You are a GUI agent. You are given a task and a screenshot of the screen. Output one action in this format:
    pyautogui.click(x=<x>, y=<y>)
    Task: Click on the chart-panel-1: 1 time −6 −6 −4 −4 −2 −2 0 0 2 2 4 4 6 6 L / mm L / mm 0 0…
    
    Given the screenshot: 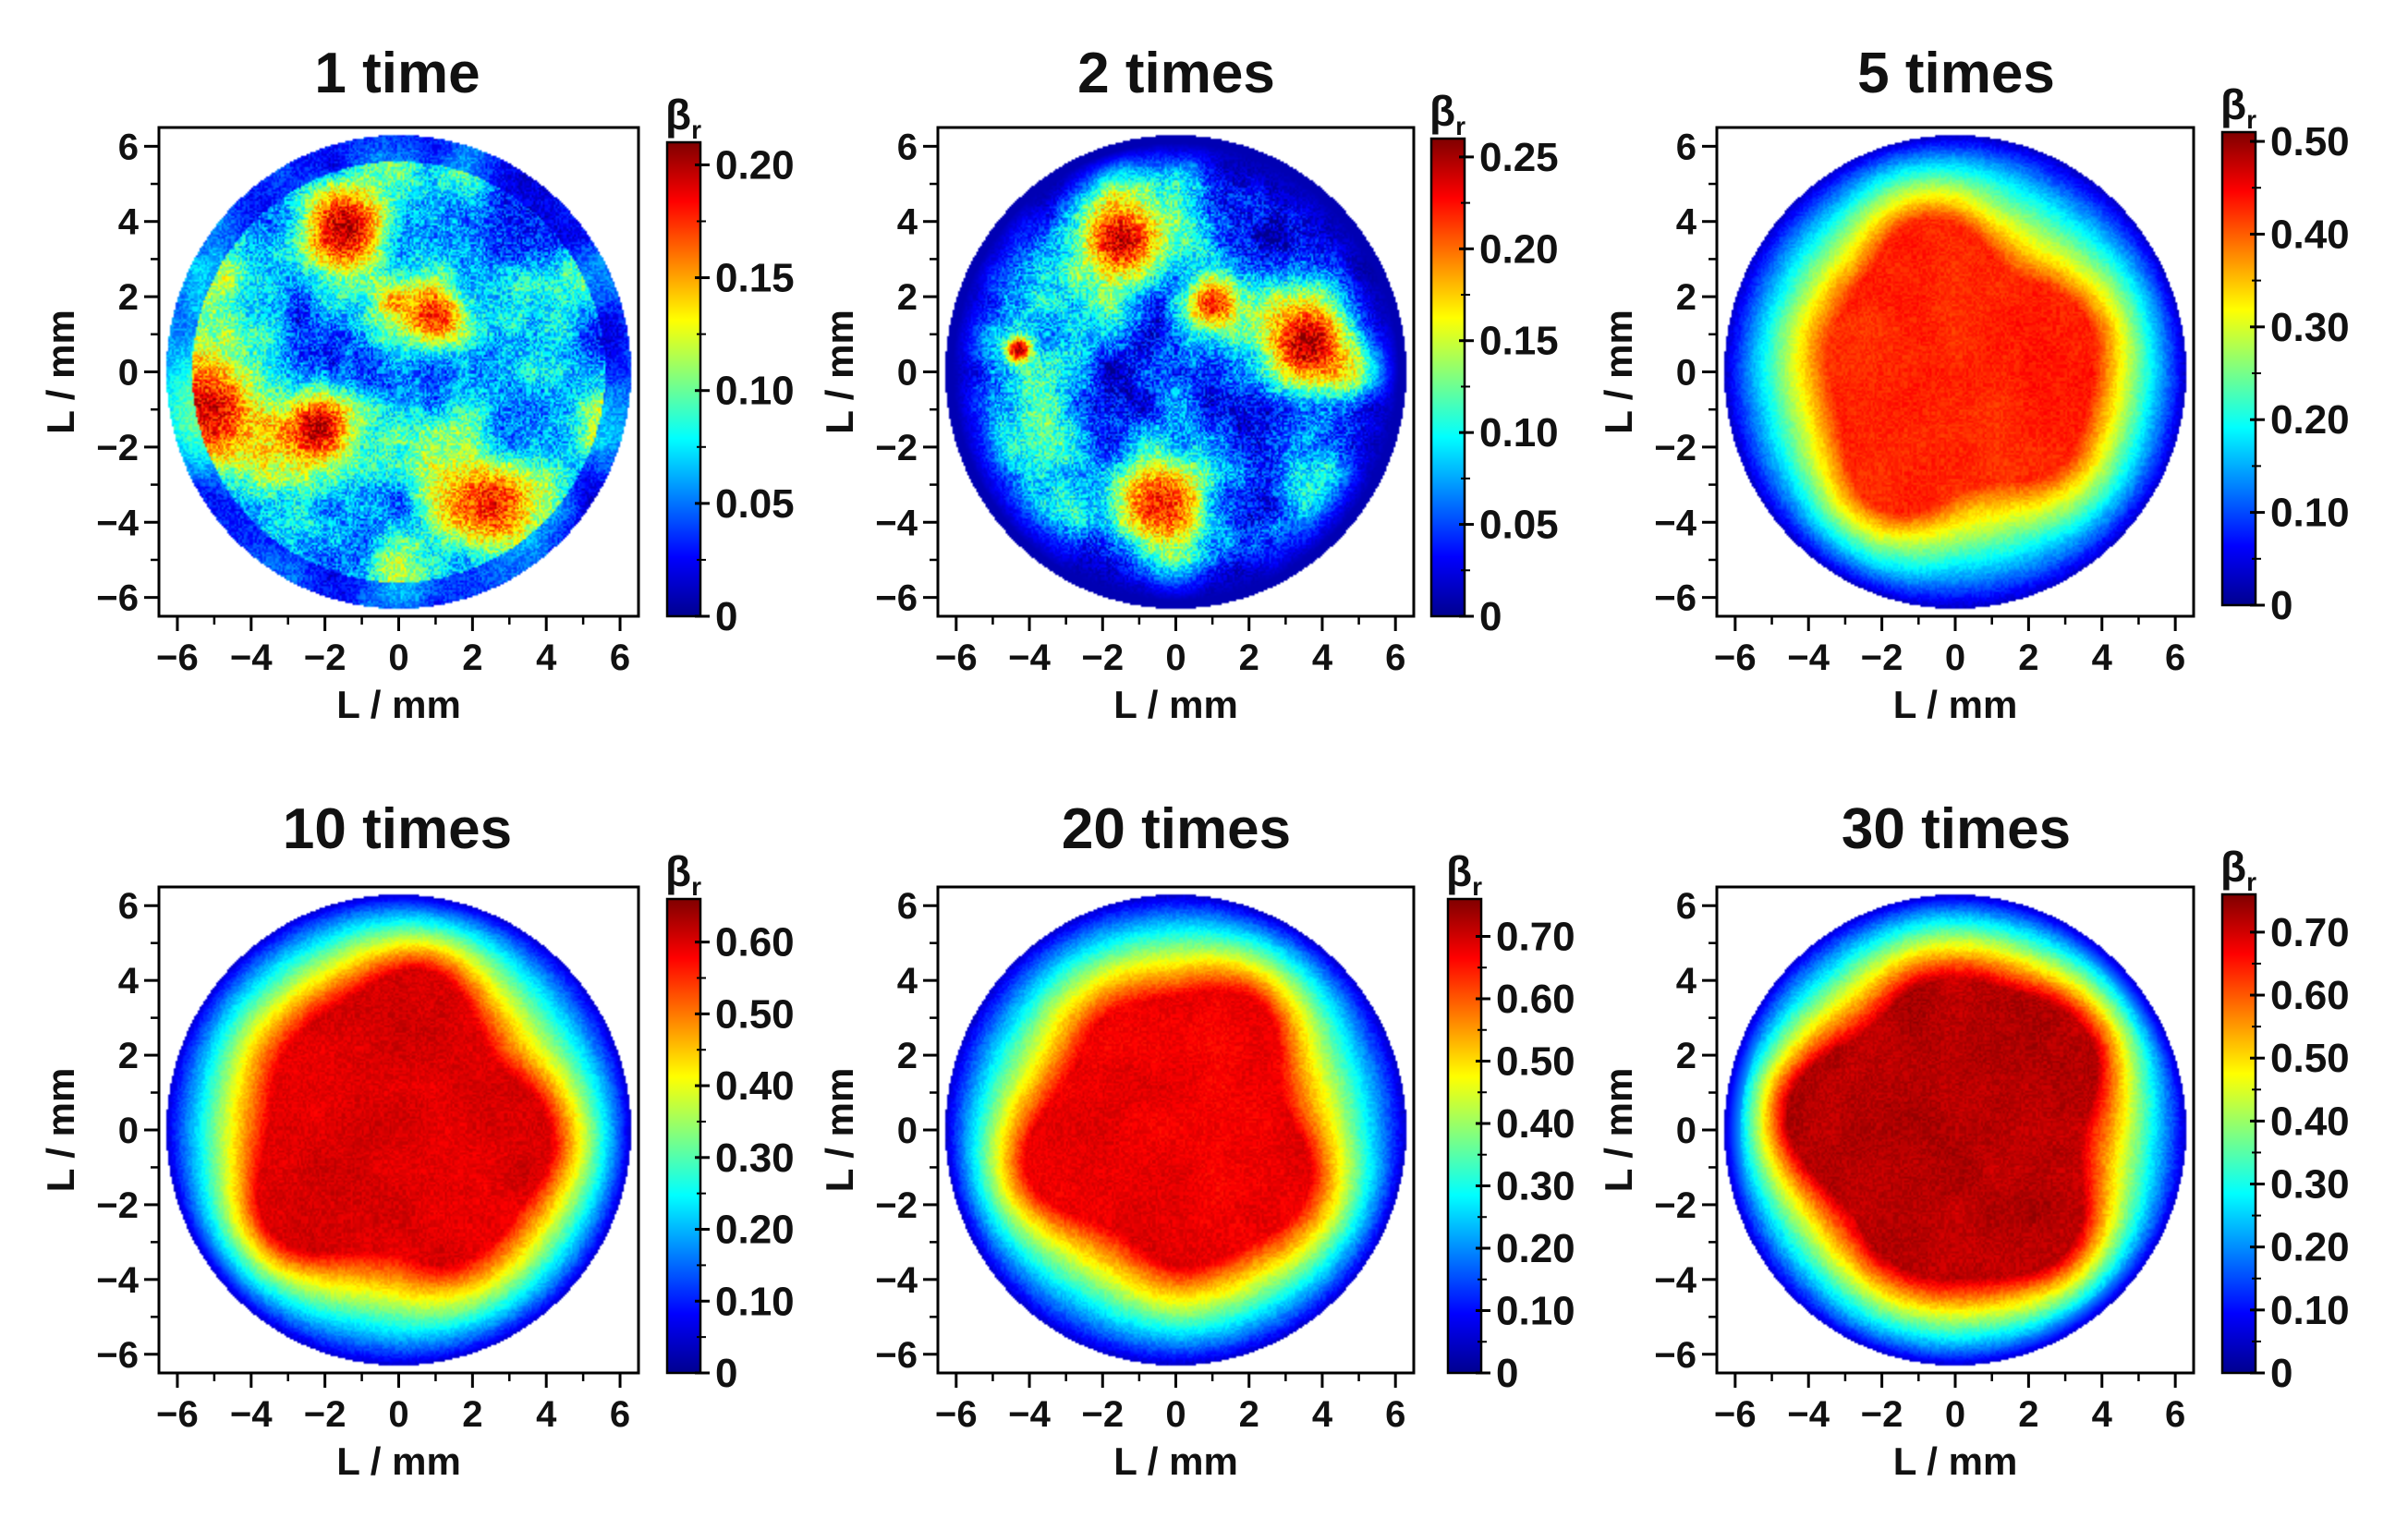 What is the action you would take?
    pyautogui.click(x=417, y=384)
    